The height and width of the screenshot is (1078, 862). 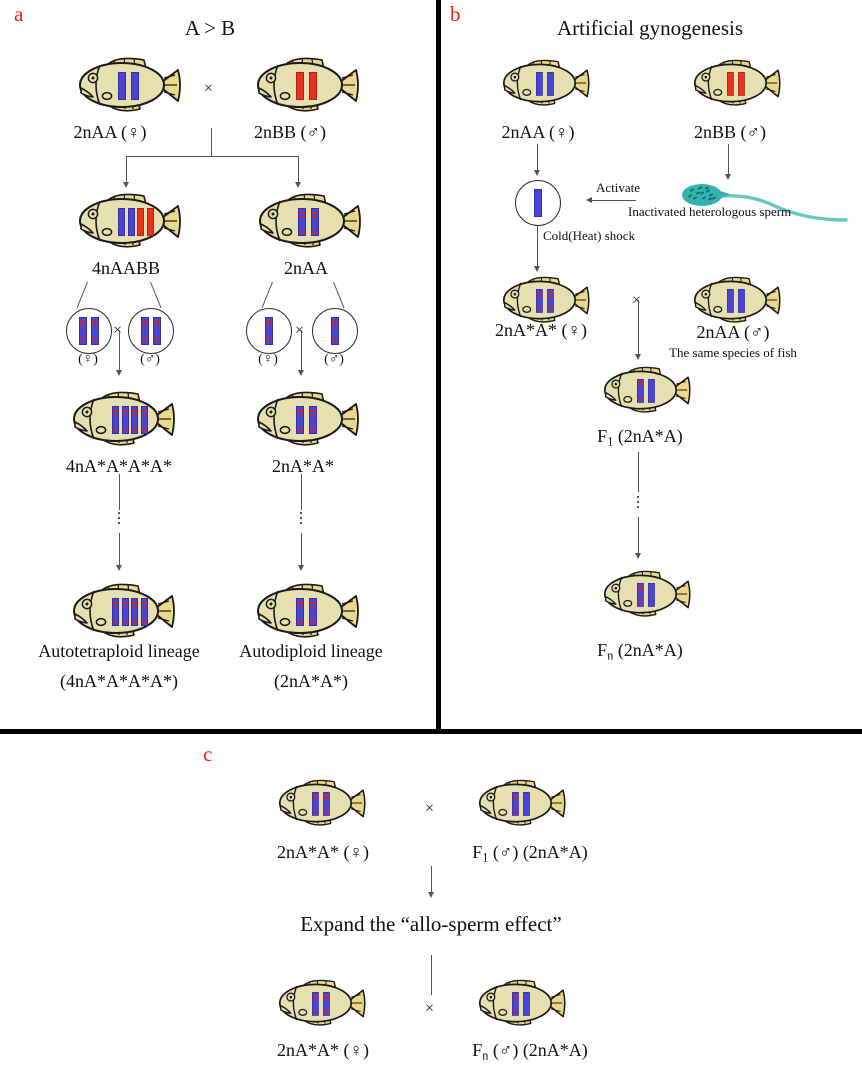 What do you see at coordinates (735, 302) in the screenshot?
I see `fish-b-2nAA-male` at bounding box center [735, 302].